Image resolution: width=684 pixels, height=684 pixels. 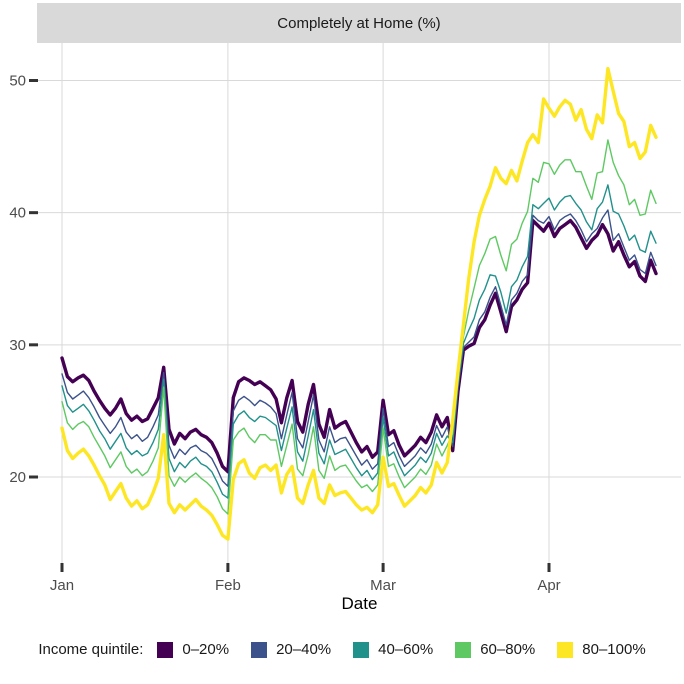 What do you see at coordinates (383, 585) in the screenshot?
I see `x-tick-label: Mar` at bounding box center [383, 585].